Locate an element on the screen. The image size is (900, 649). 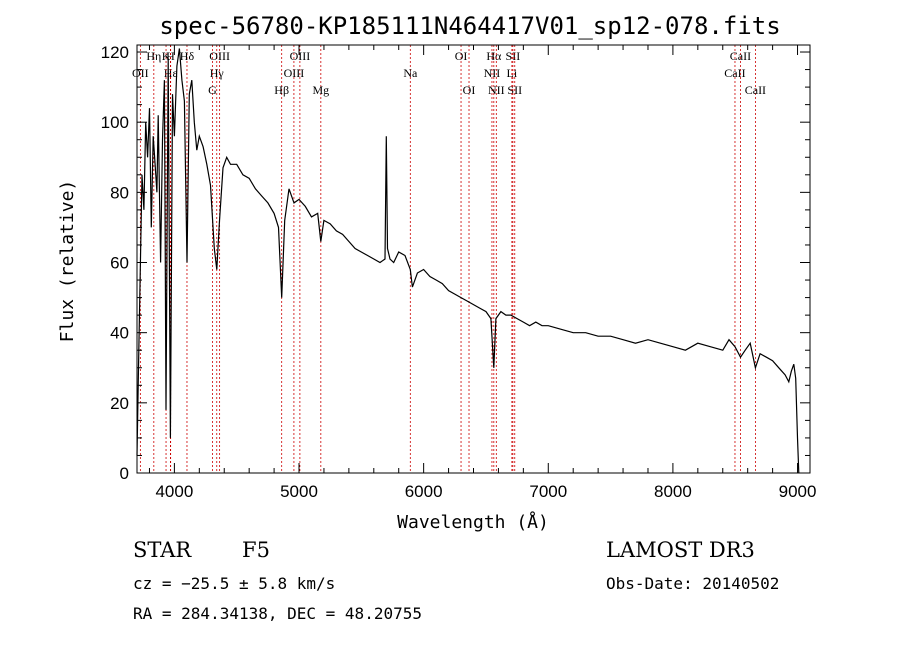
marker-label-20: SII is located at coordinates (514, 90).